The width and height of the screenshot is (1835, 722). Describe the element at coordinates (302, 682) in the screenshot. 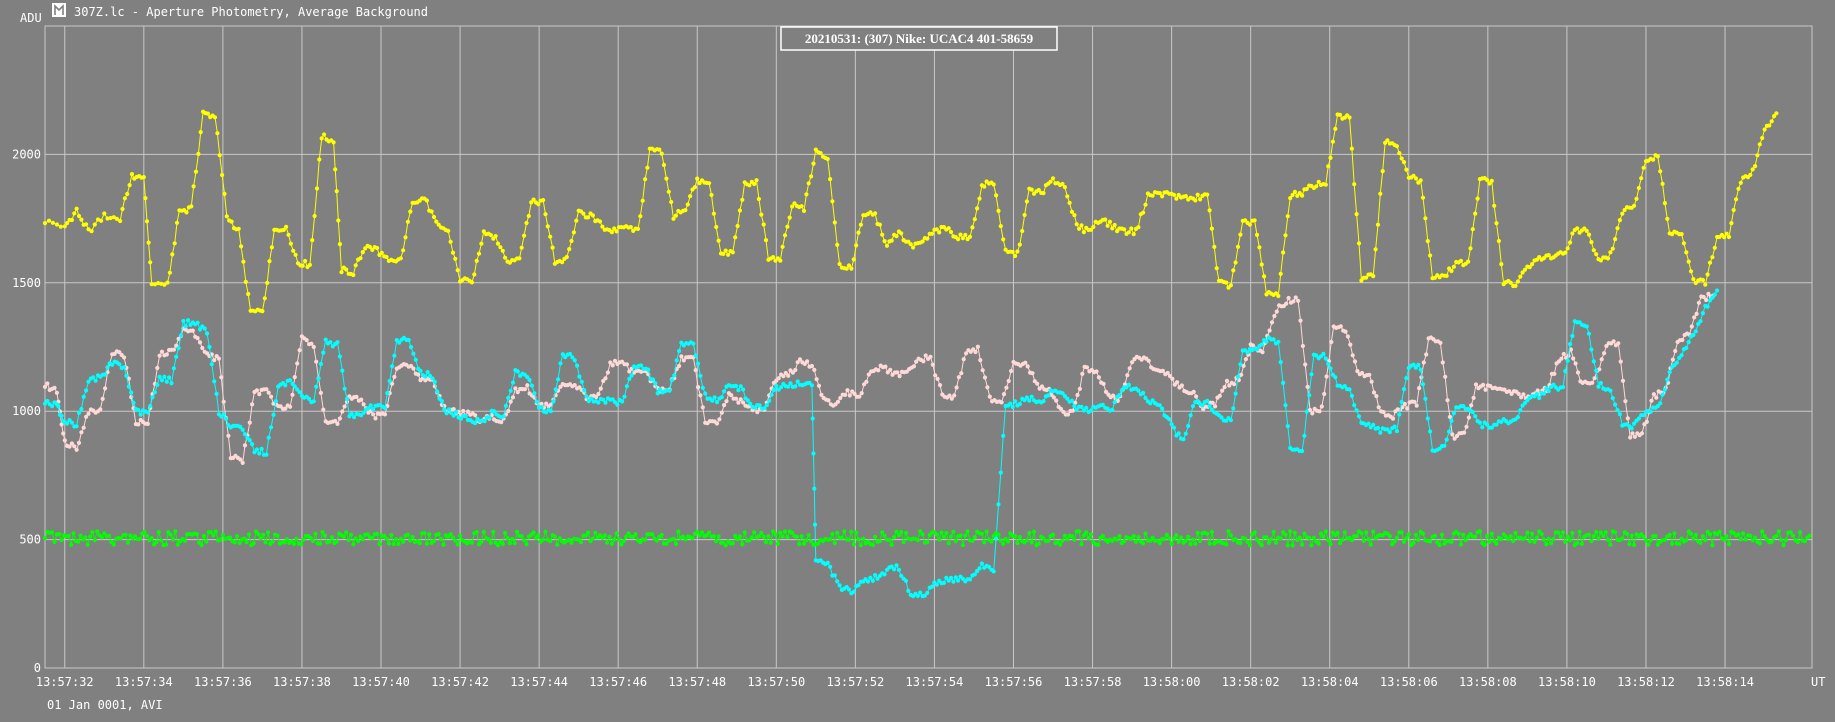

I see `x-tick-label: 13:57:38` at that location.